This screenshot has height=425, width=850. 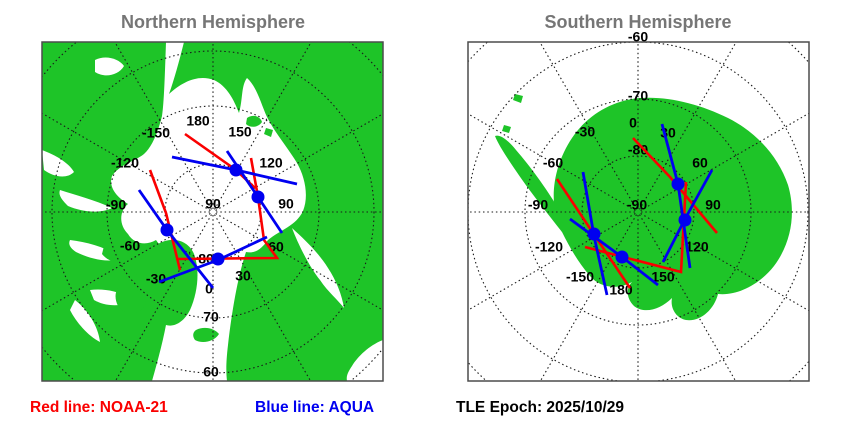 What do you see at coordinates (243, 276) in the screenshot?
I see `longitude-label: 30` at bounding box center [243, 276].